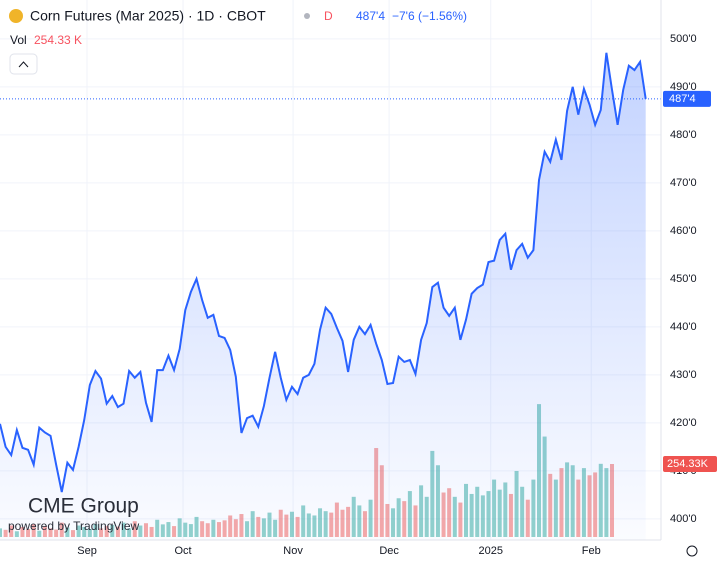 The image size is (722, 564). I want to click on x-tick-label: Nov, so click(293, 551).